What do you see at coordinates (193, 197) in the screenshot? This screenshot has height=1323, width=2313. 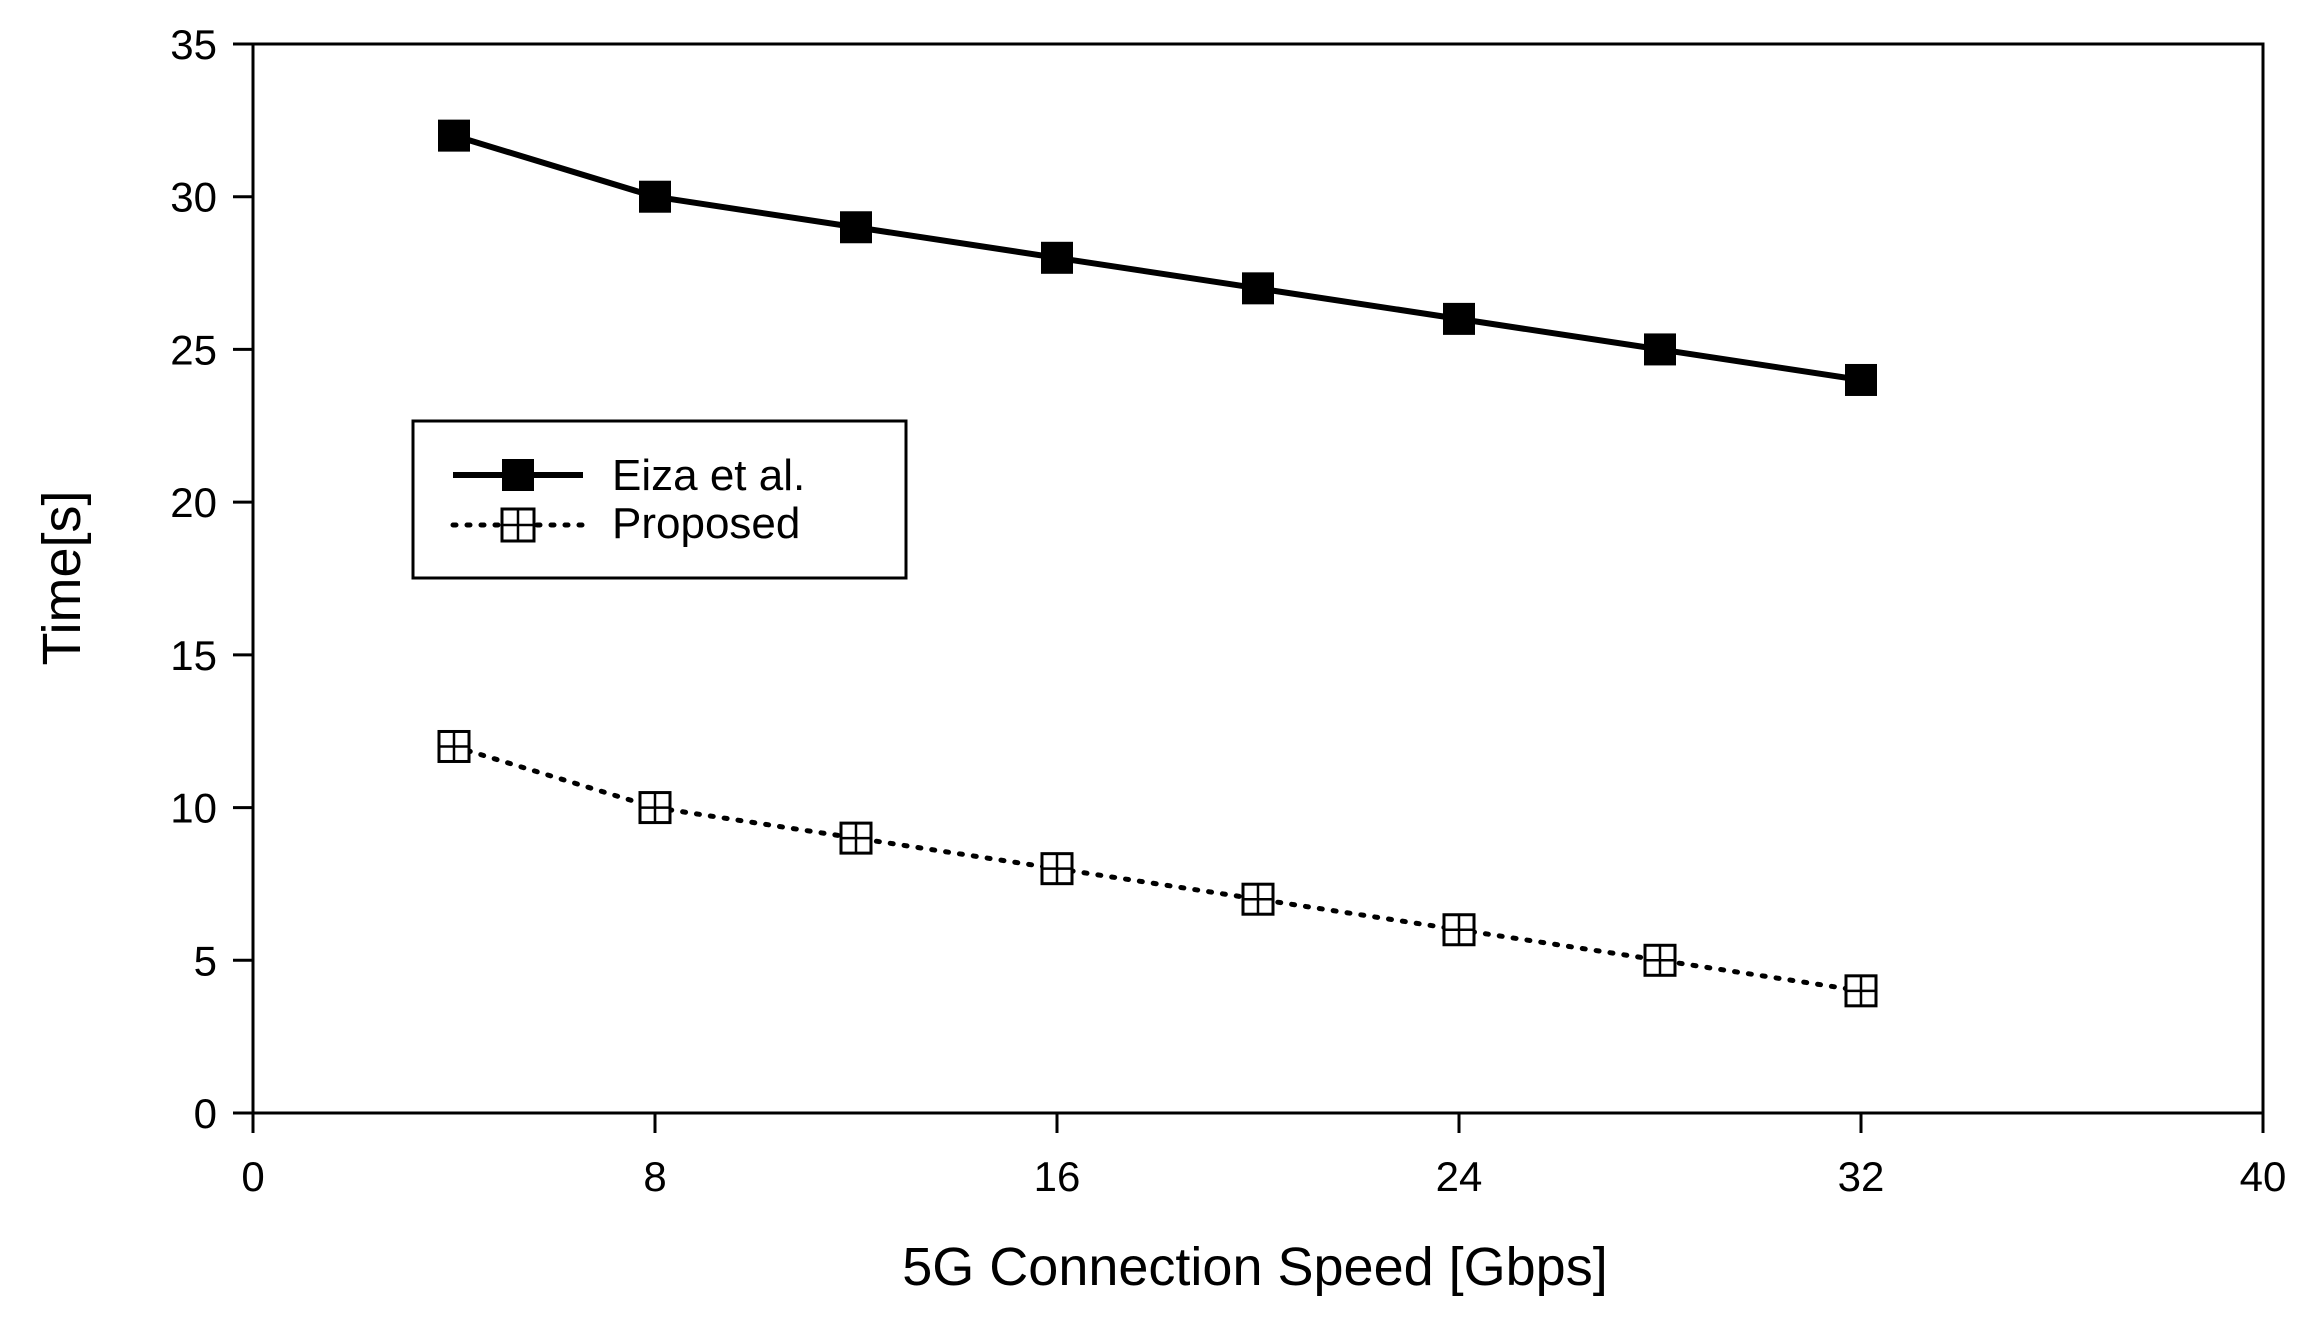 I see `y-tick-label: 30` at bounding box center [193, 197].